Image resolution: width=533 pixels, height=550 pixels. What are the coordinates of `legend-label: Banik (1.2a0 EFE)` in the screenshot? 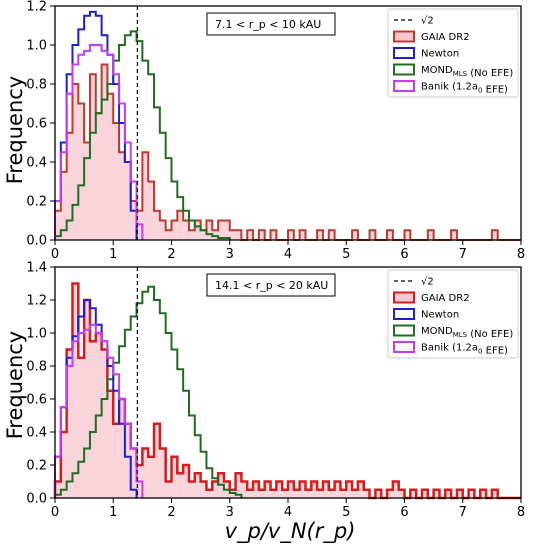 It's located at (464, 350).